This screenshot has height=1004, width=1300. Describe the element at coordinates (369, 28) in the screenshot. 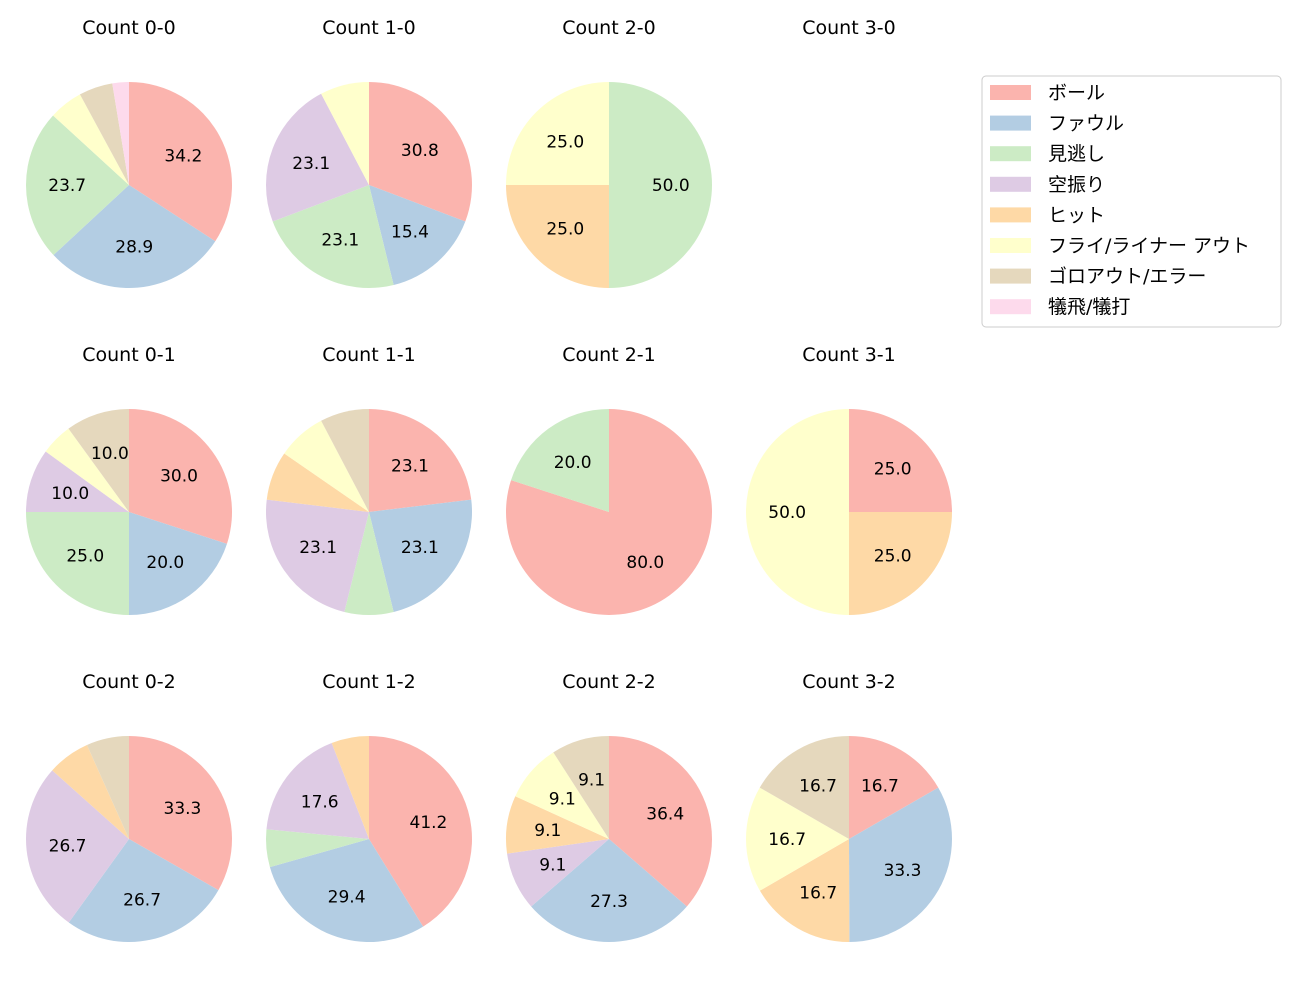

I see `pie-title: Count 1-0` at that location.